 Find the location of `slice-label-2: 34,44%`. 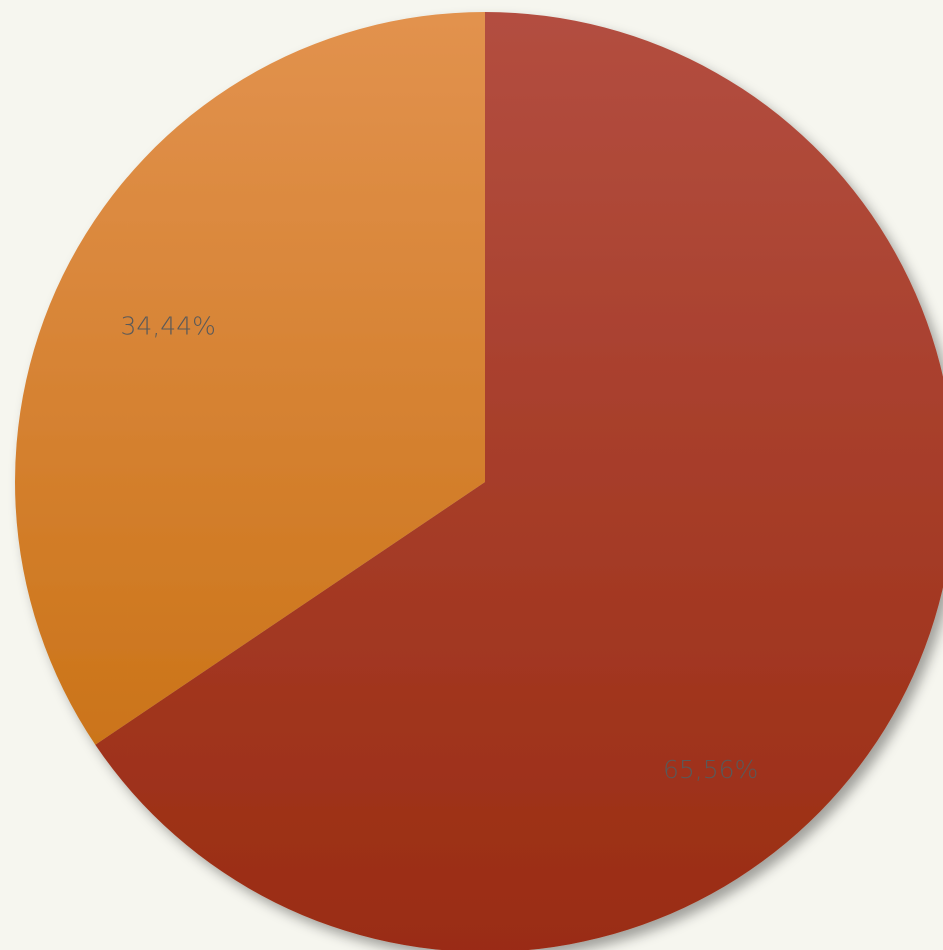

slice-label-2: 34,44% is located at coordinates (168, 325).